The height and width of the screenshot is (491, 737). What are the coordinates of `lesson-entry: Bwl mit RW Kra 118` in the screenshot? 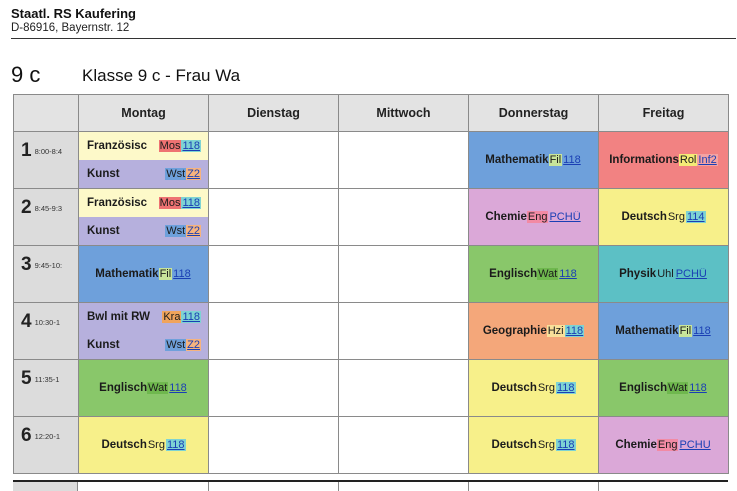 It's located at (143, 317).